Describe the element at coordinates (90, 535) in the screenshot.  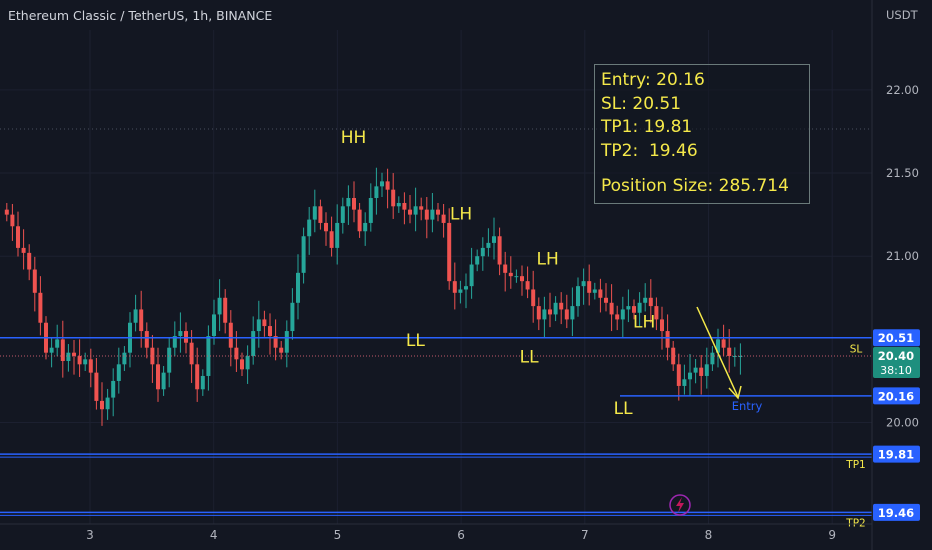
I see `x-tick-label: 3` at that location.